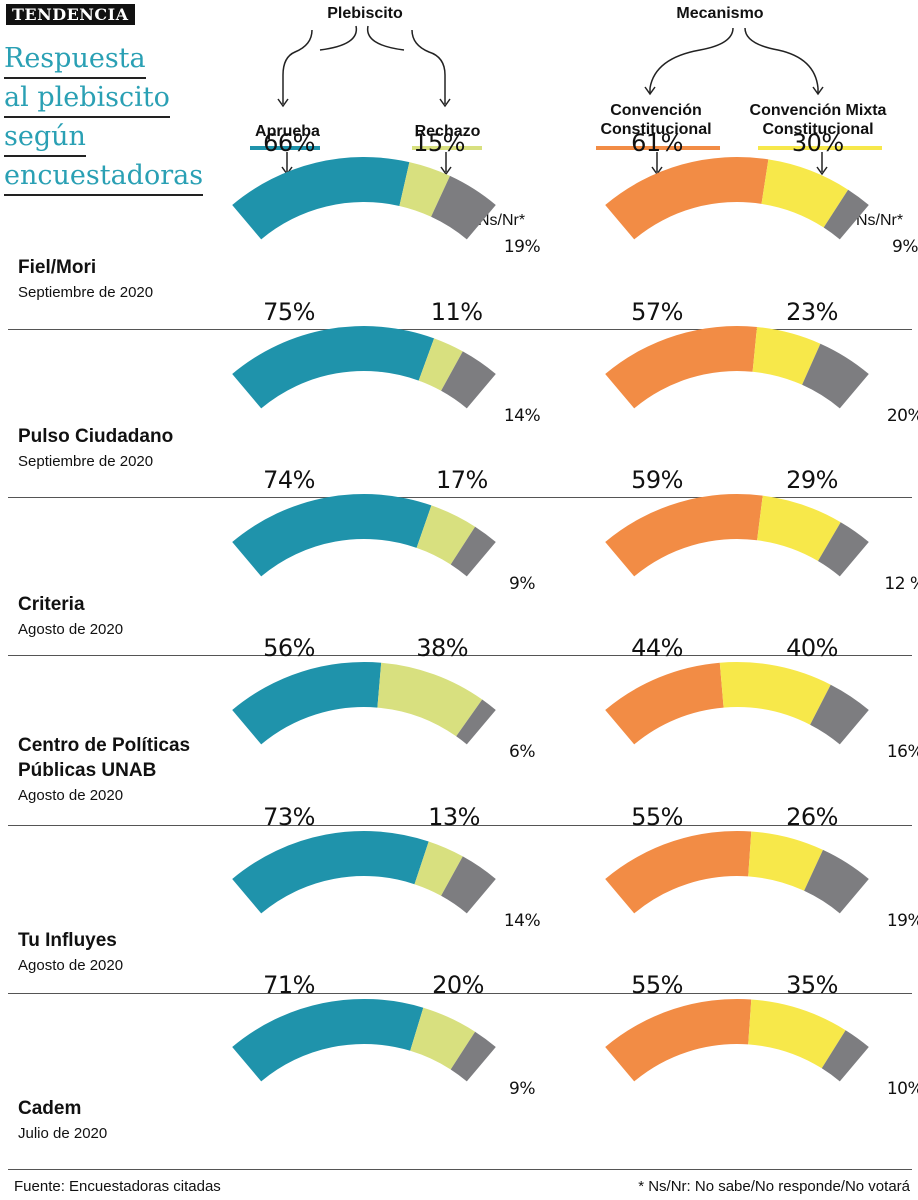 The height and width of the screenshot is (1200, 918). I want to click on pollster-name: Pulso Ciudadano, so click(96, 436).